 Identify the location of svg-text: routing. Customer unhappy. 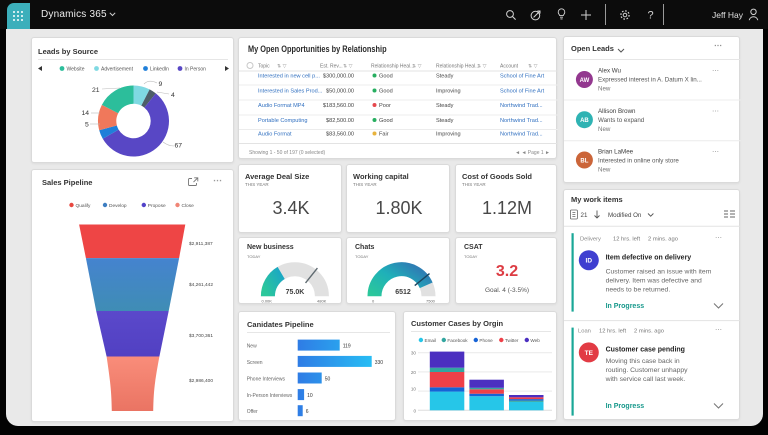
(647, 370).